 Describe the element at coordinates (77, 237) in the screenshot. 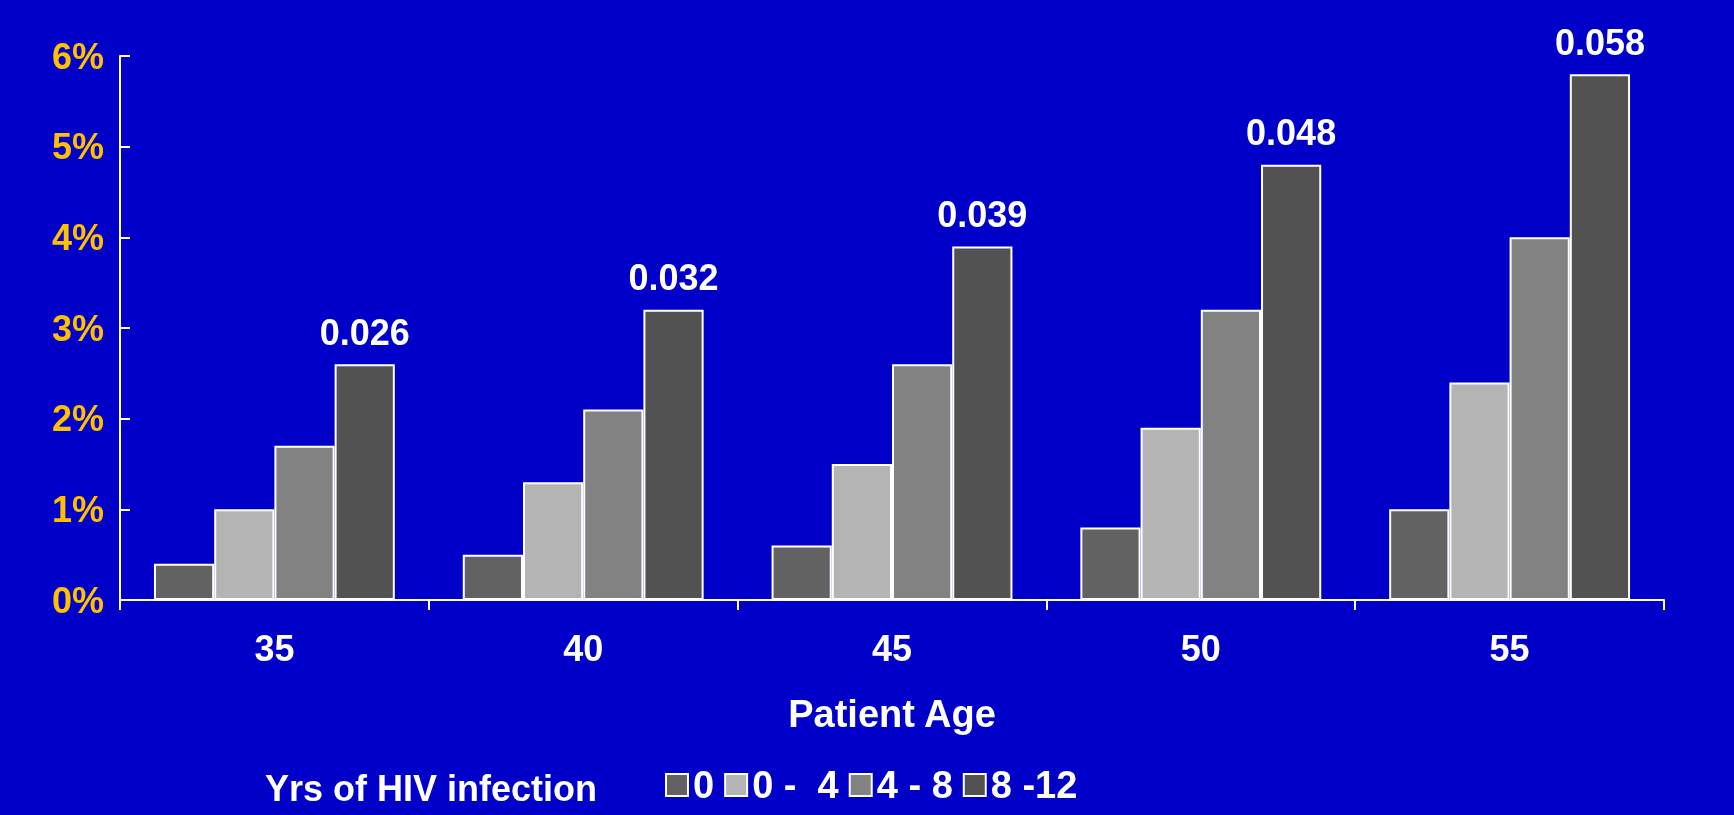

I see `y-tick-label: 4%` at that location.